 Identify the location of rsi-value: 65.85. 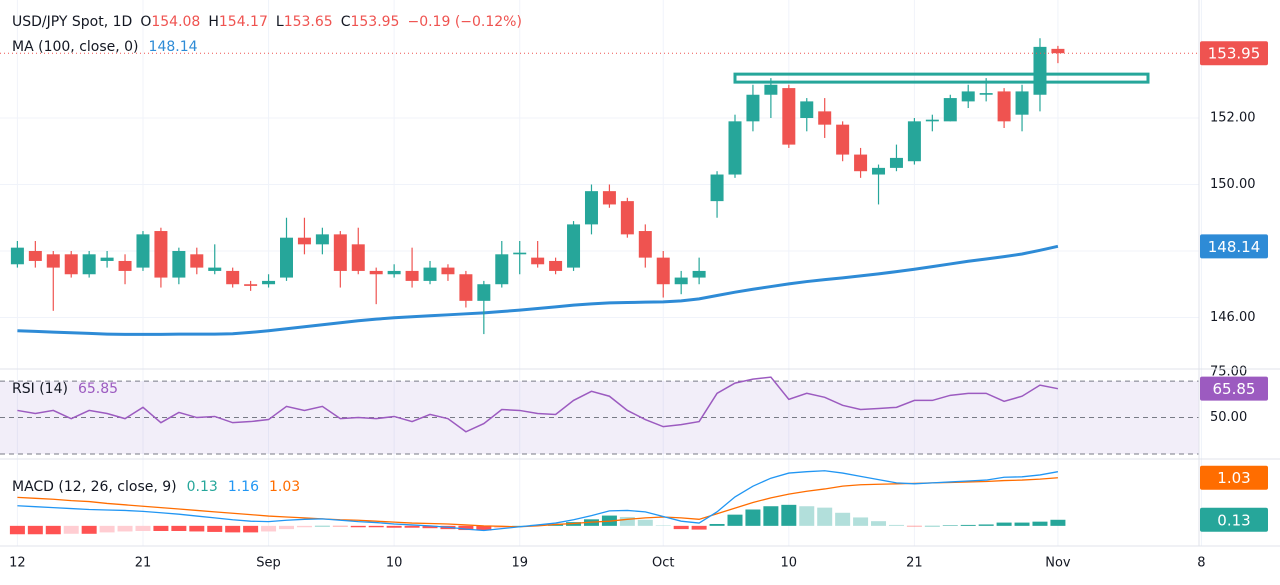
(98, 389).